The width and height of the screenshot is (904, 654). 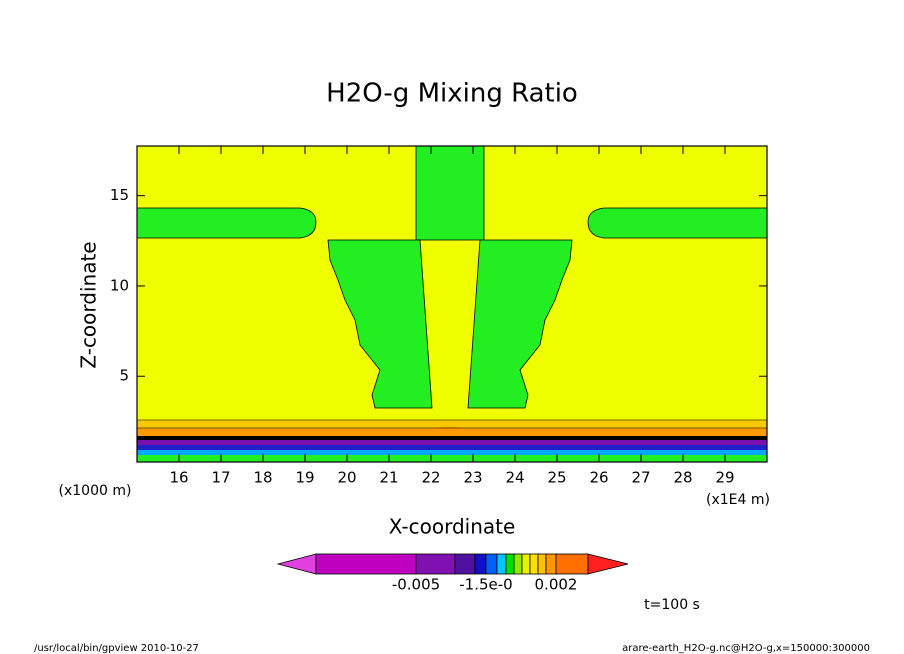 I want to click on x-tick-label: 23, so click(x=472, y=478).